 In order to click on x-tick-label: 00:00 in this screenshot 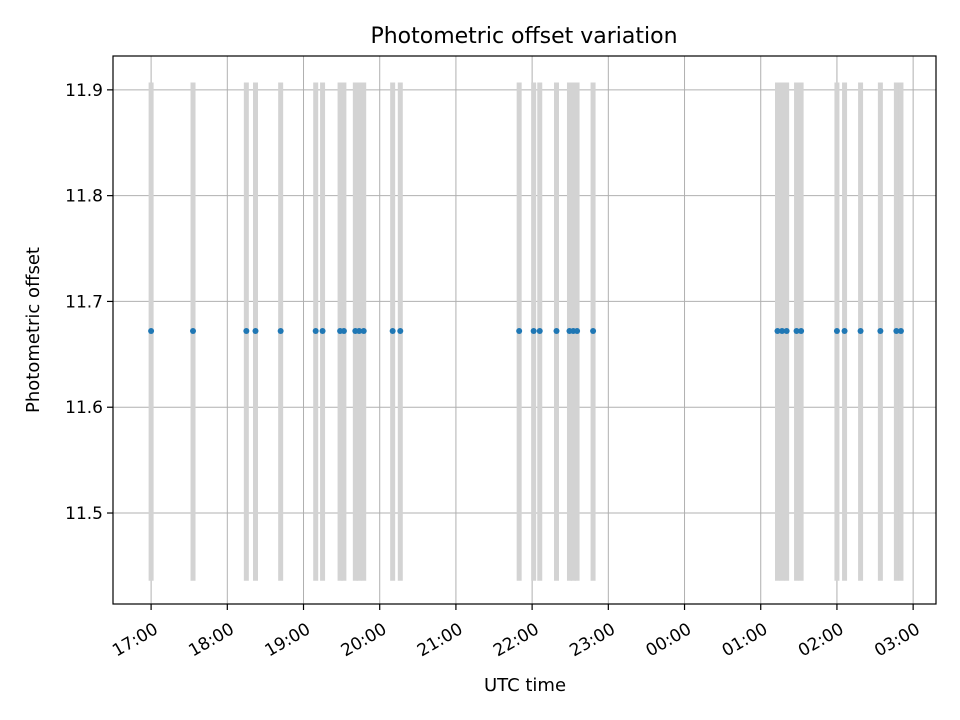, I will do `click(669, 640)`.